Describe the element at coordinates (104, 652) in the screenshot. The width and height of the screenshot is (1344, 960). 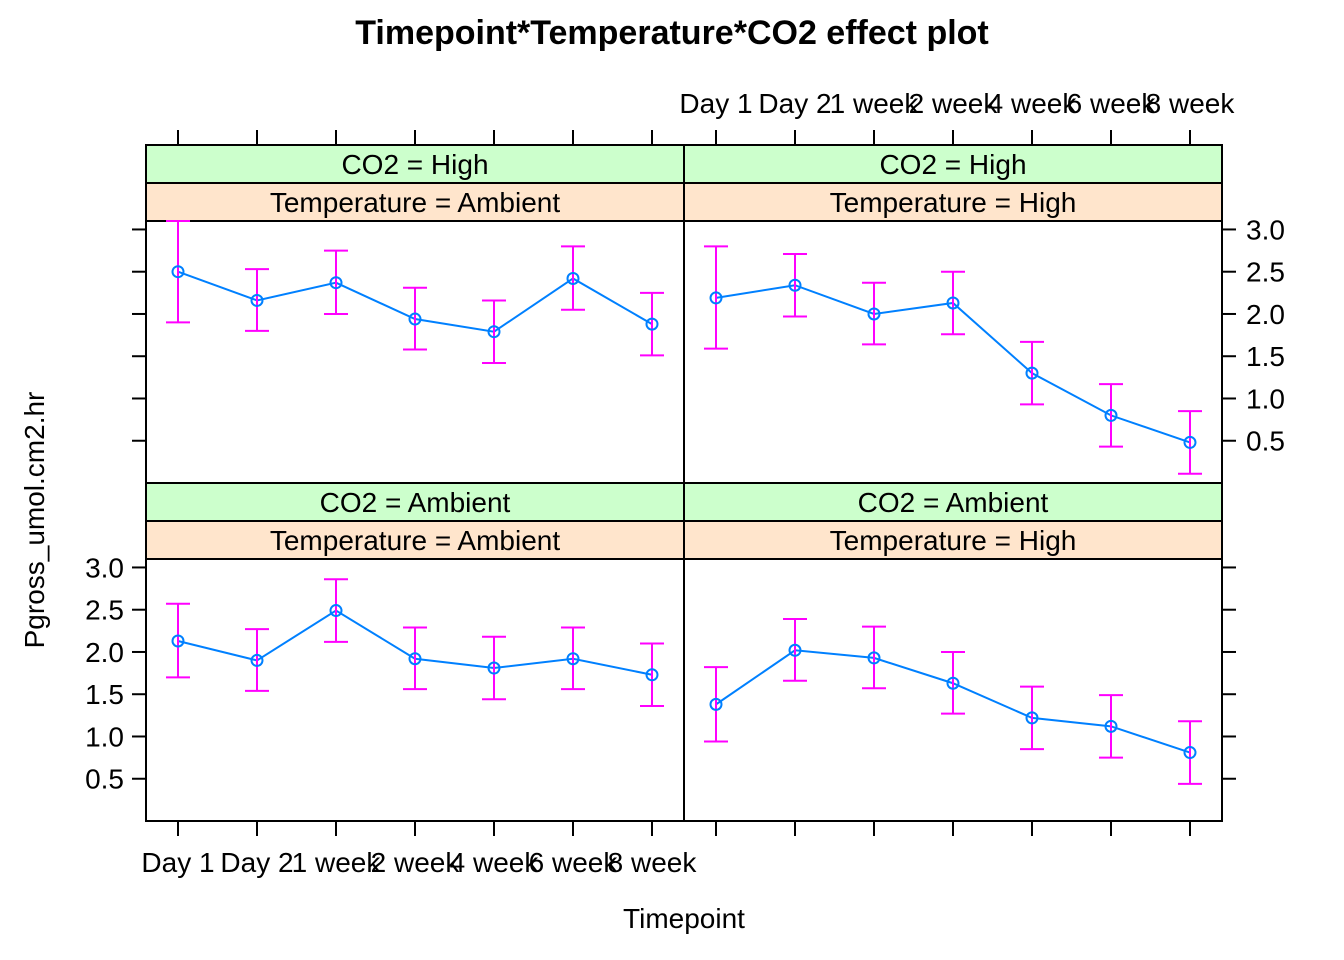
I see `y-tick-label-left: 2.0` at that location.